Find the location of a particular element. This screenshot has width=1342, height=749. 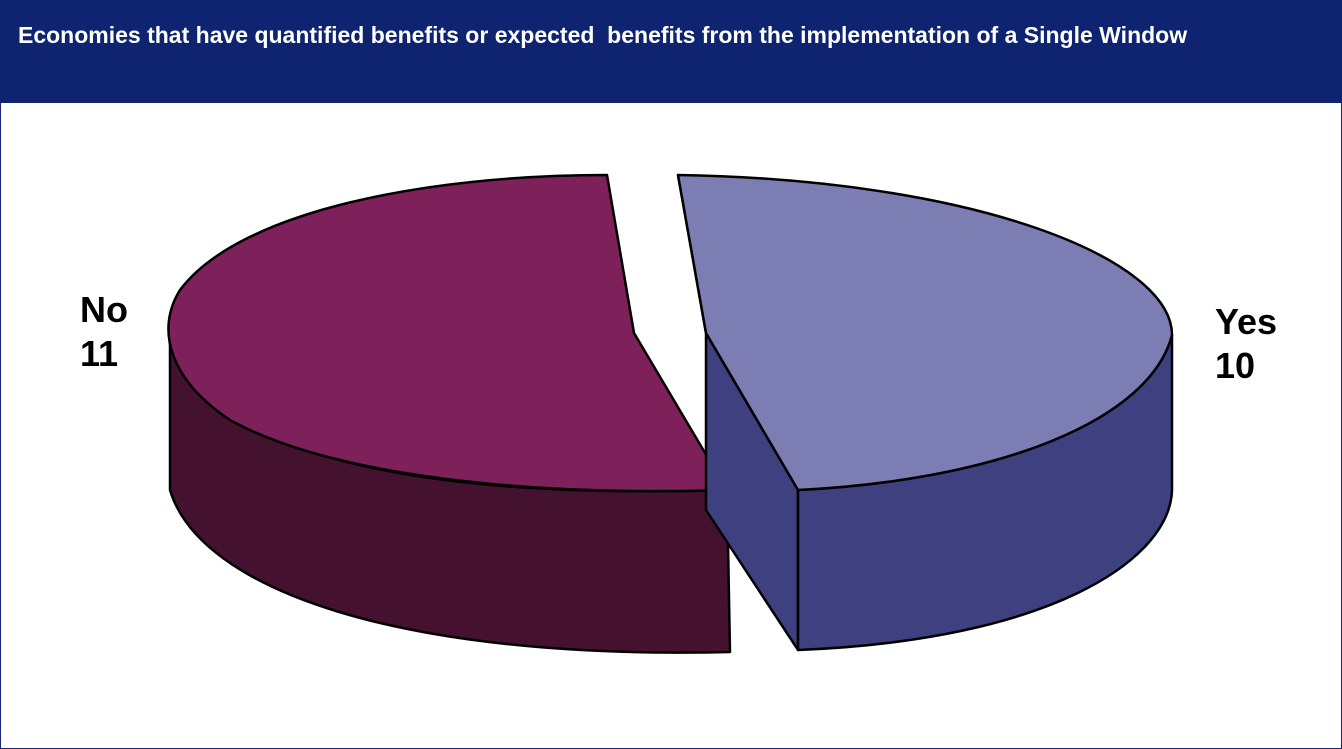

slice-label-yes-name: Yes is located at coordinates (1246, 321).